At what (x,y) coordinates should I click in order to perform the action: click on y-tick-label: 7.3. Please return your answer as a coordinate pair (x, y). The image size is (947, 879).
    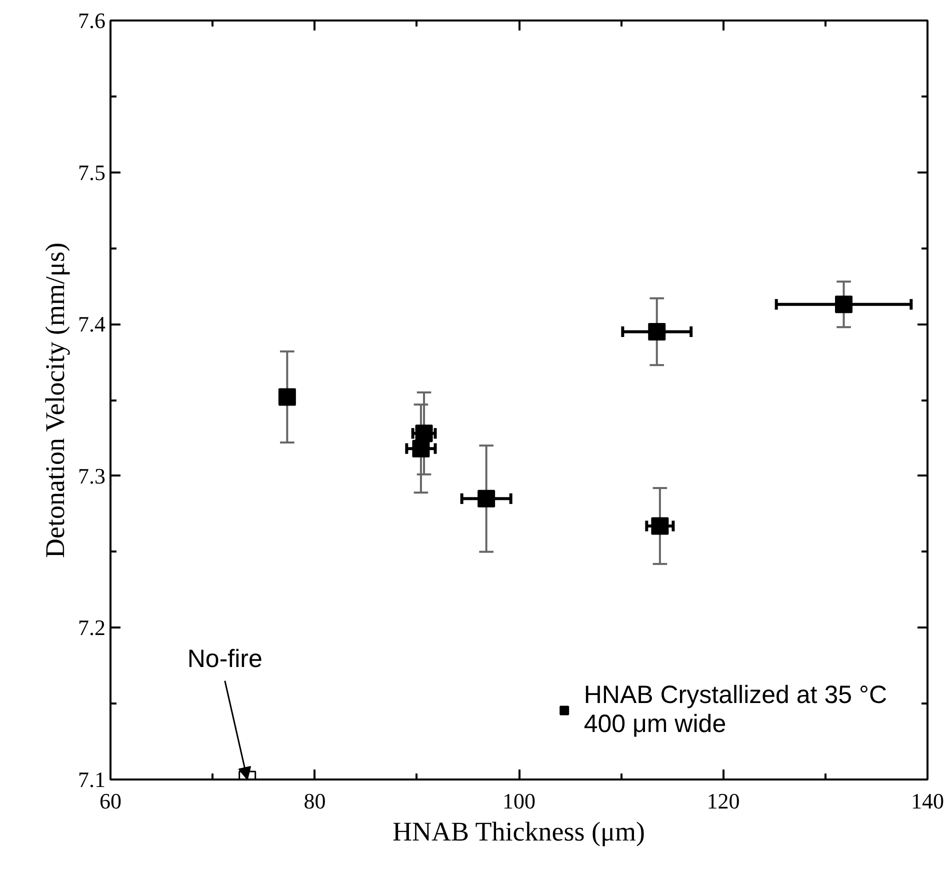
    Looking at the image, I should click on (92, 475).